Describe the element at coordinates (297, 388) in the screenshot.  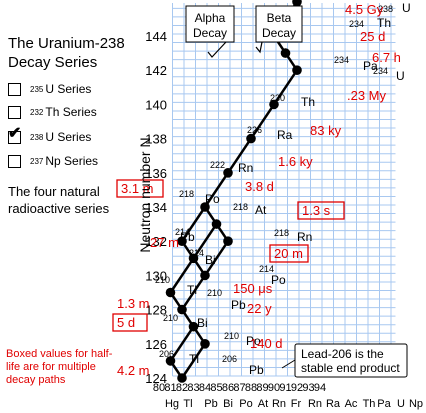
I see `x-tick-label: 92` at that location.